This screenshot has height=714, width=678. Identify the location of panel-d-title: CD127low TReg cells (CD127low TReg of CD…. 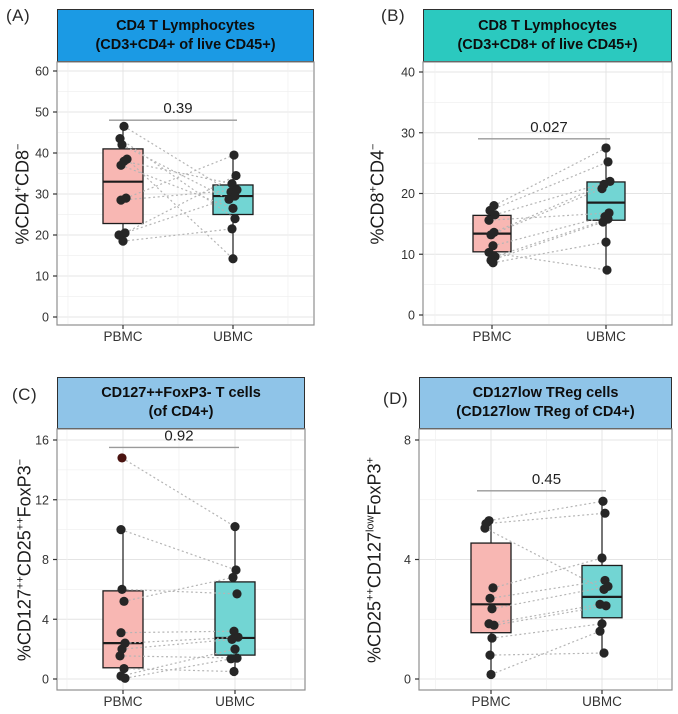
(545, 403).